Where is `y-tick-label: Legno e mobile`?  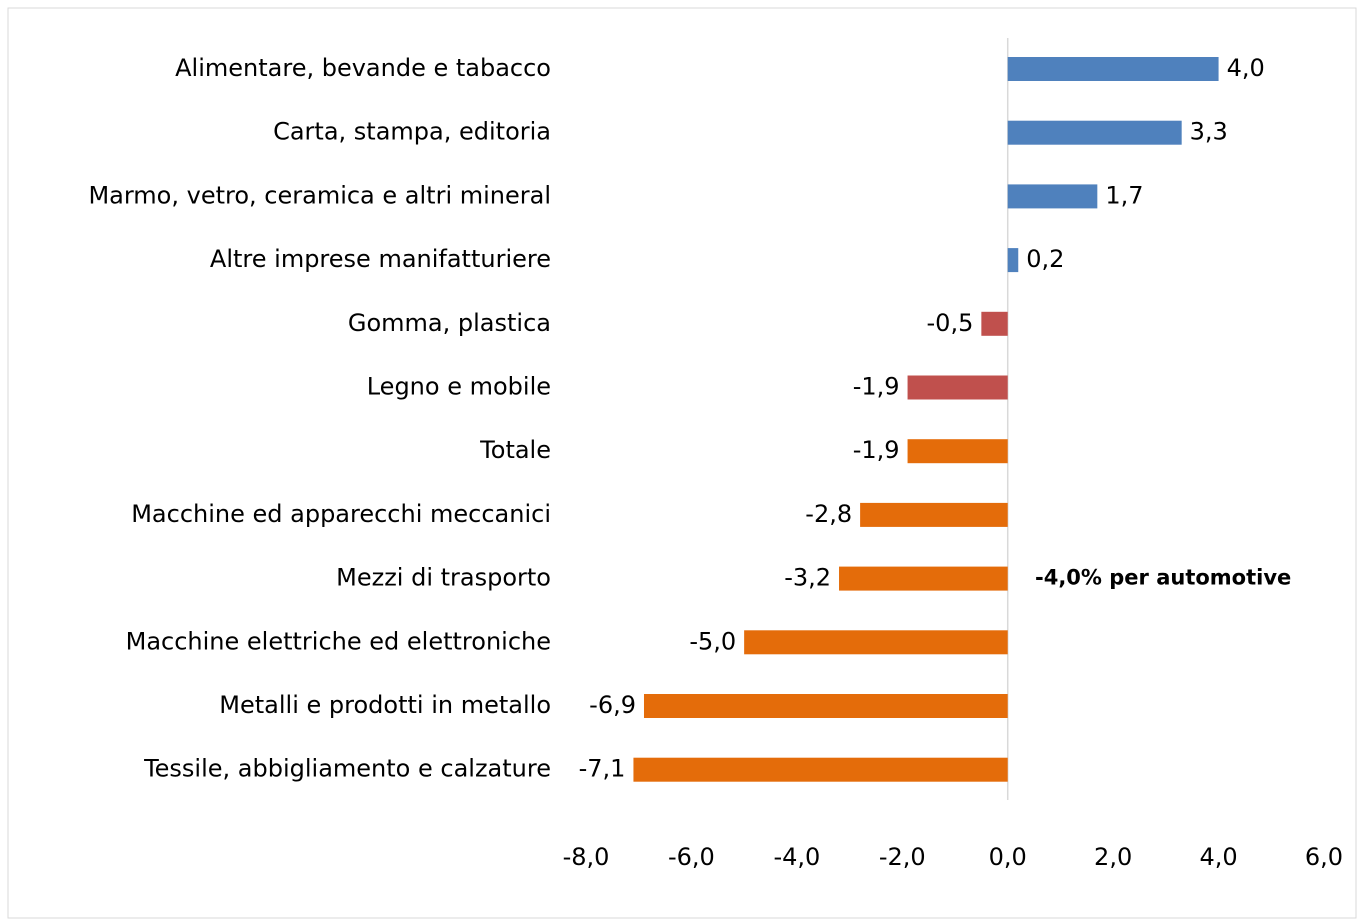 y-tick-label: Legno e mobile is located at coordinates (459, 387).